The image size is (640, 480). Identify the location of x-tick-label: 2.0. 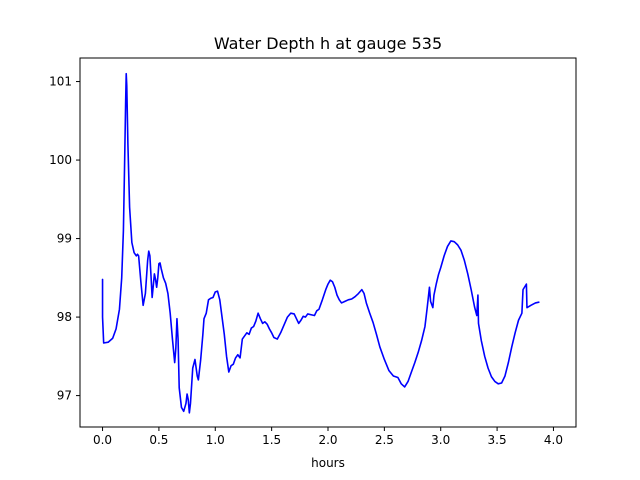
(327, 440).